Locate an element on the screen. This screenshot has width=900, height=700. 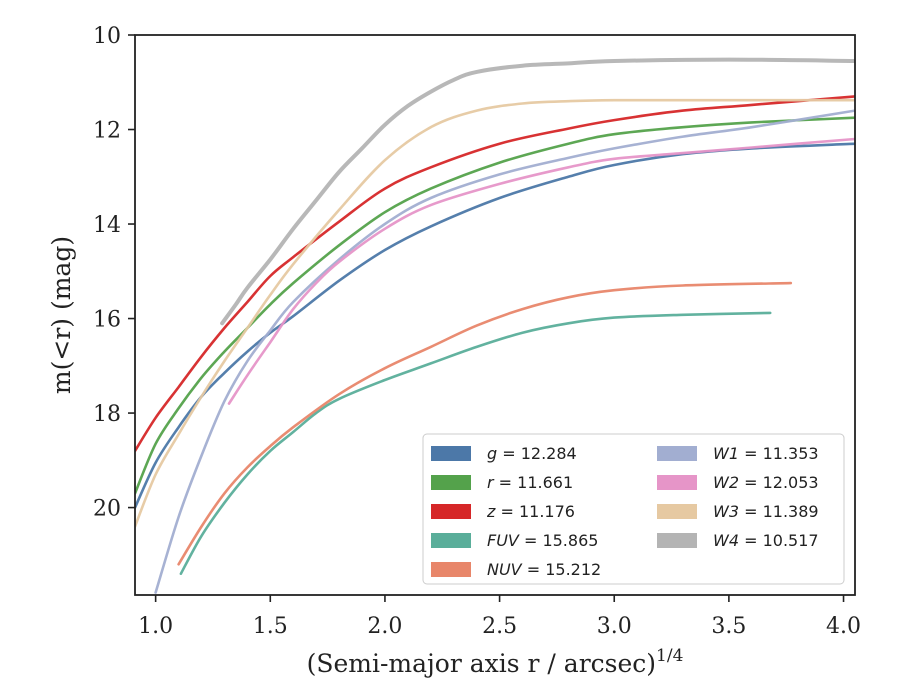
y-tick-label: 20 is located at coordinates (107, 509).